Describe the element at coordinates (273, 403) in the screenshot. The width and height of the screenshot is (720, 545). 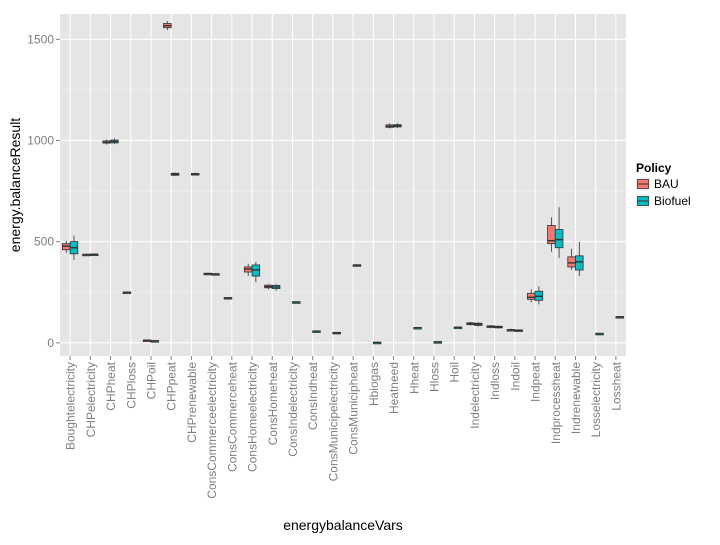
I see `x-tick-label: ConsHomeheat` at that location.